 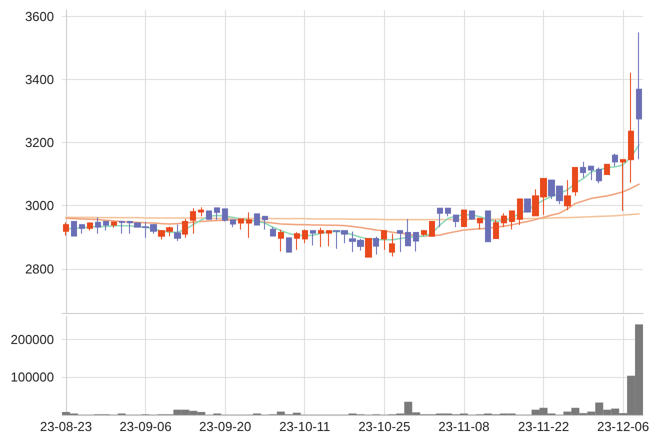 What do you see at coordinates (32, 339) in the screenshot?
I see `y-tick-label: 200000` at bounding box center [32, 339].